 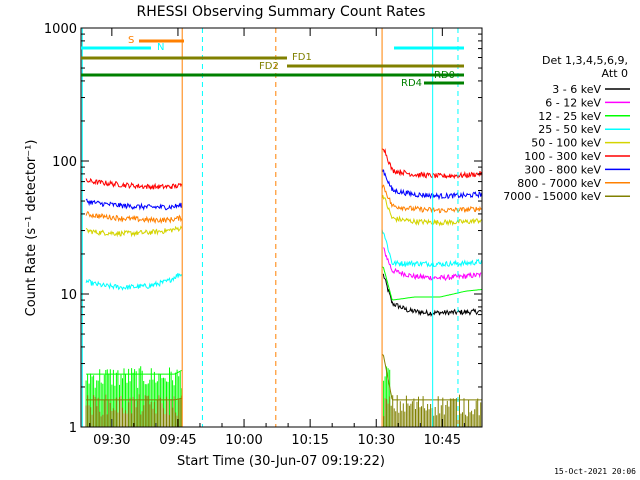 What do you see at coordinates (595, 471) in the screenshot?
I see `timestamp-footer: 15-Oct-2021 20:06` at bounding box center [595, 471].